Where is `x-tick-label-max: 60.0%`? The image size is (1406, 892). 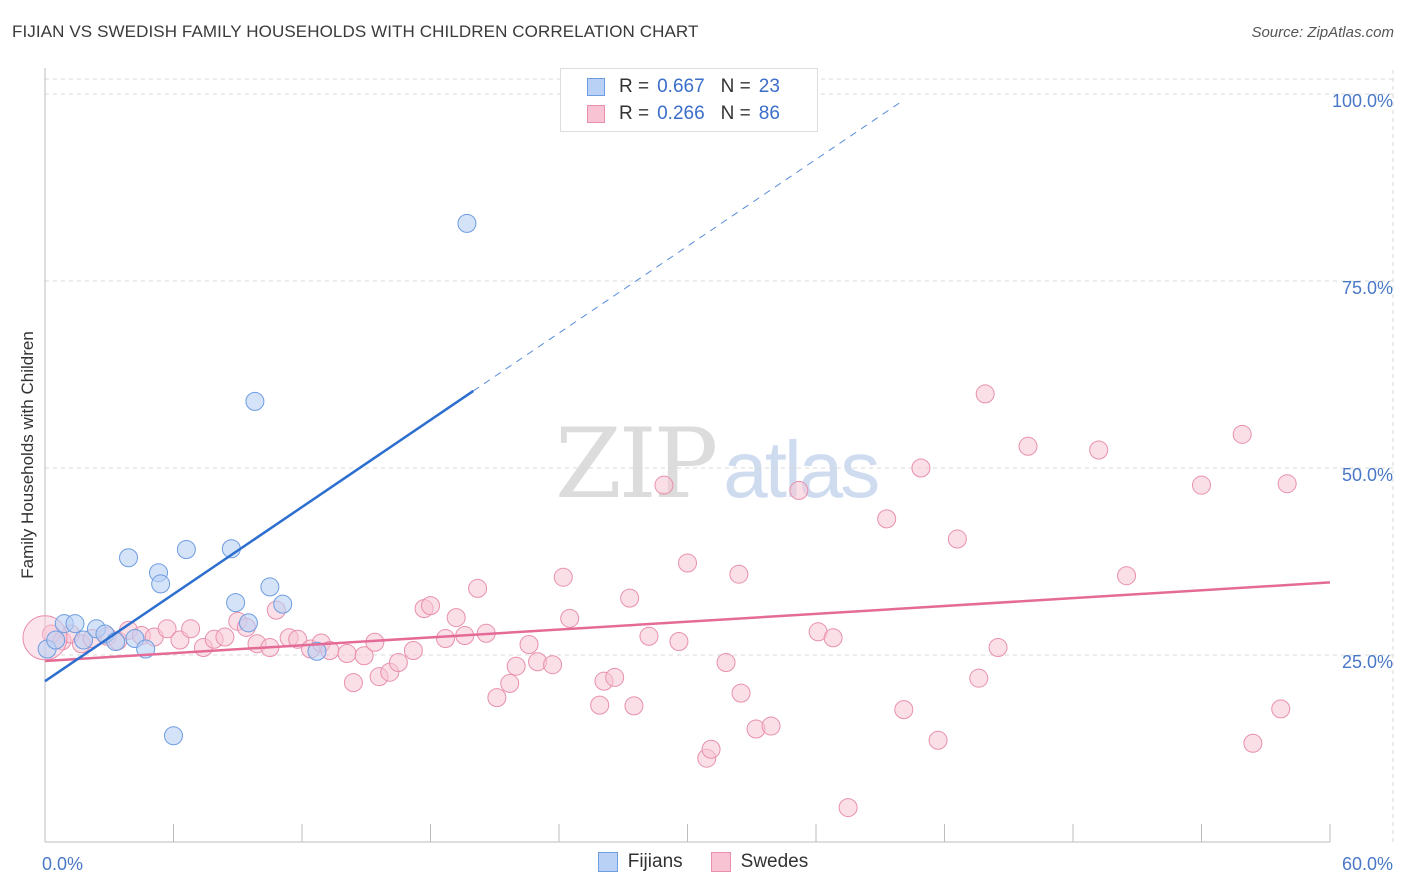
x-tick-label-max: 60.0% is located at coordinates (1367, 864).